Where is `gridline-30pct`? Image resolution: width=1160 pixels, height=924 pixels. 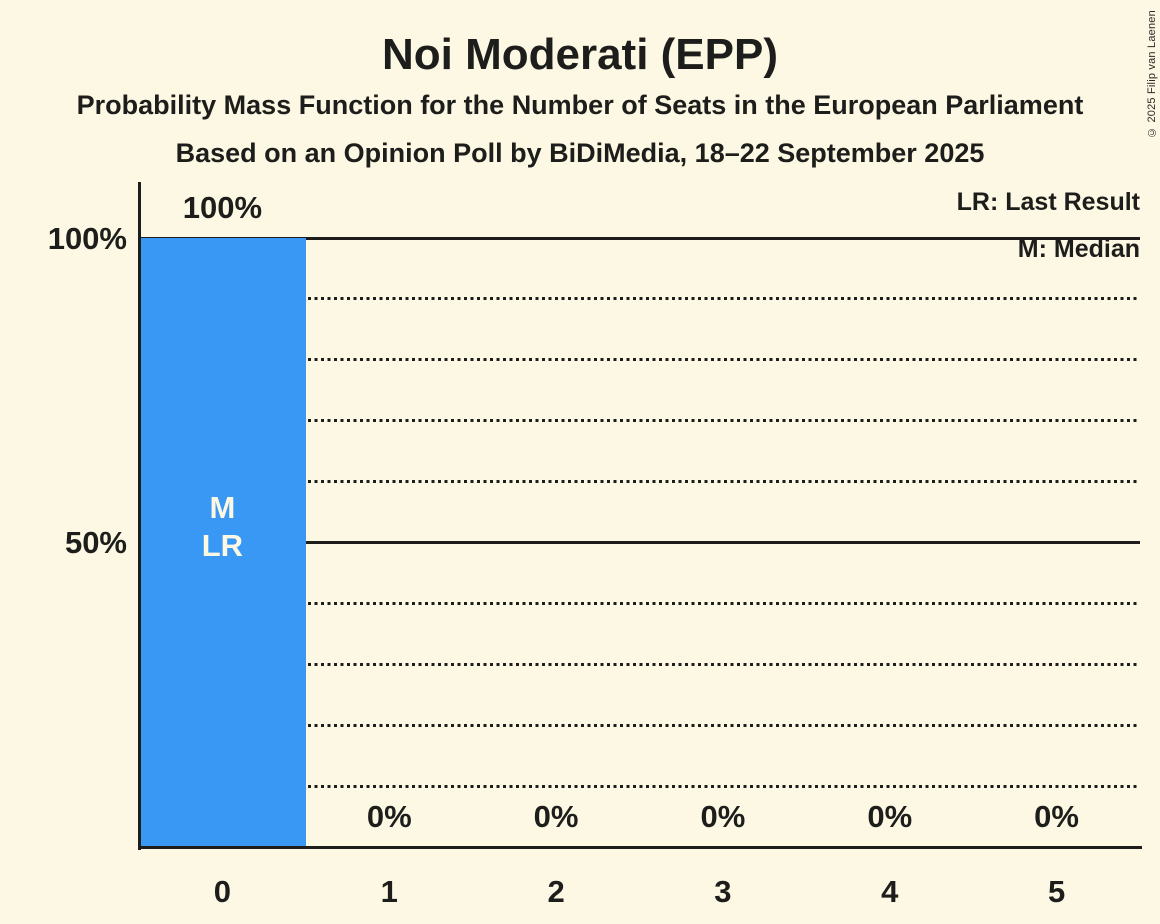
gridline-30pct is located at coordinates (639, 664).